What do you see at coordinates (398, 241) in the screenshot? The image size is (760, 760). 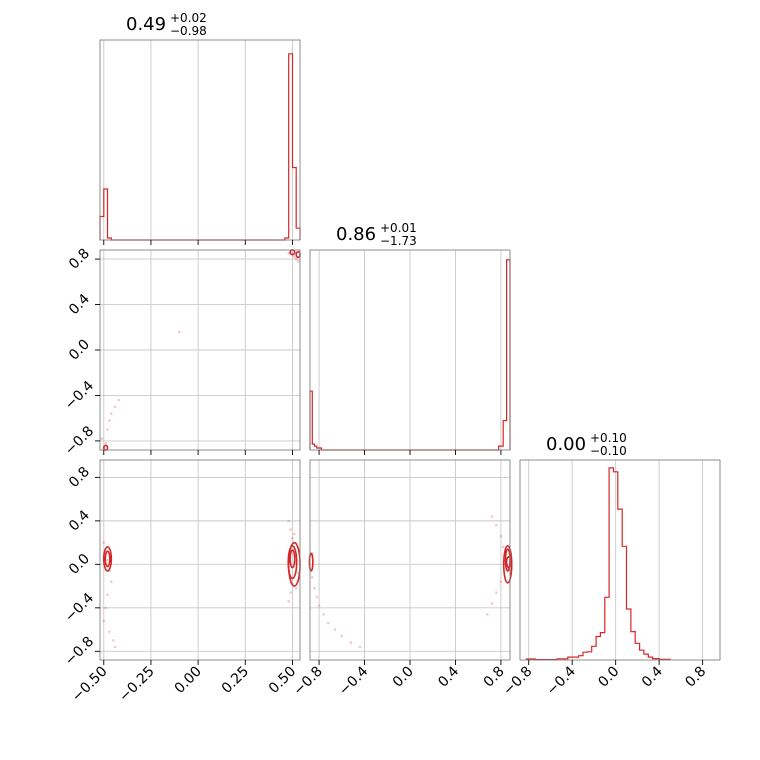 I see `title-minus-1: −1.73` at bounding box center [398, 241].